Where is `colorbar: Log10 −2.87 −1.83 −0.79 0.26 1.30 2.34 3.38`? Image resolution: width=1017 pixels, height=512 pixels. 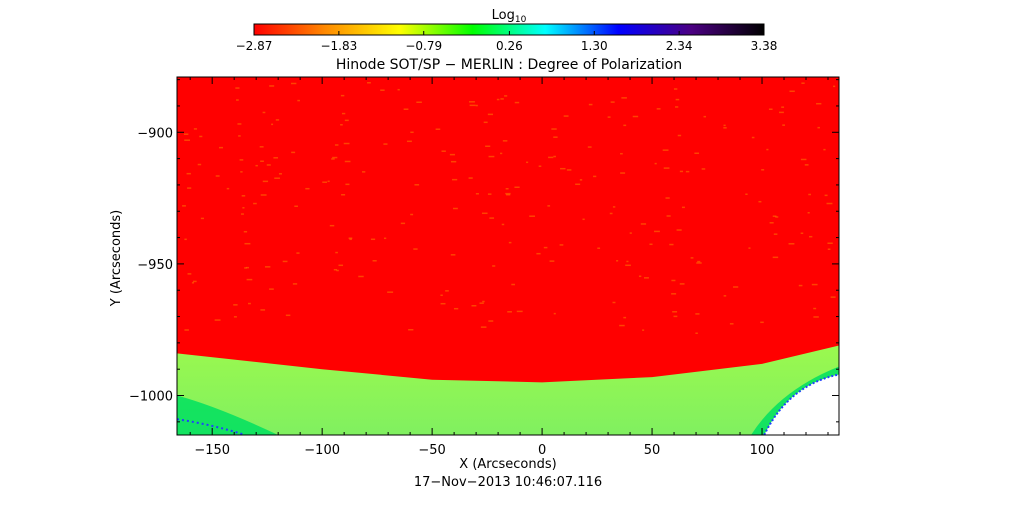 colorbar: Log10 −2.87 −1.83 −0.79 0.26 1.30 2.34 3.38 is located at coordinates (507, 30).